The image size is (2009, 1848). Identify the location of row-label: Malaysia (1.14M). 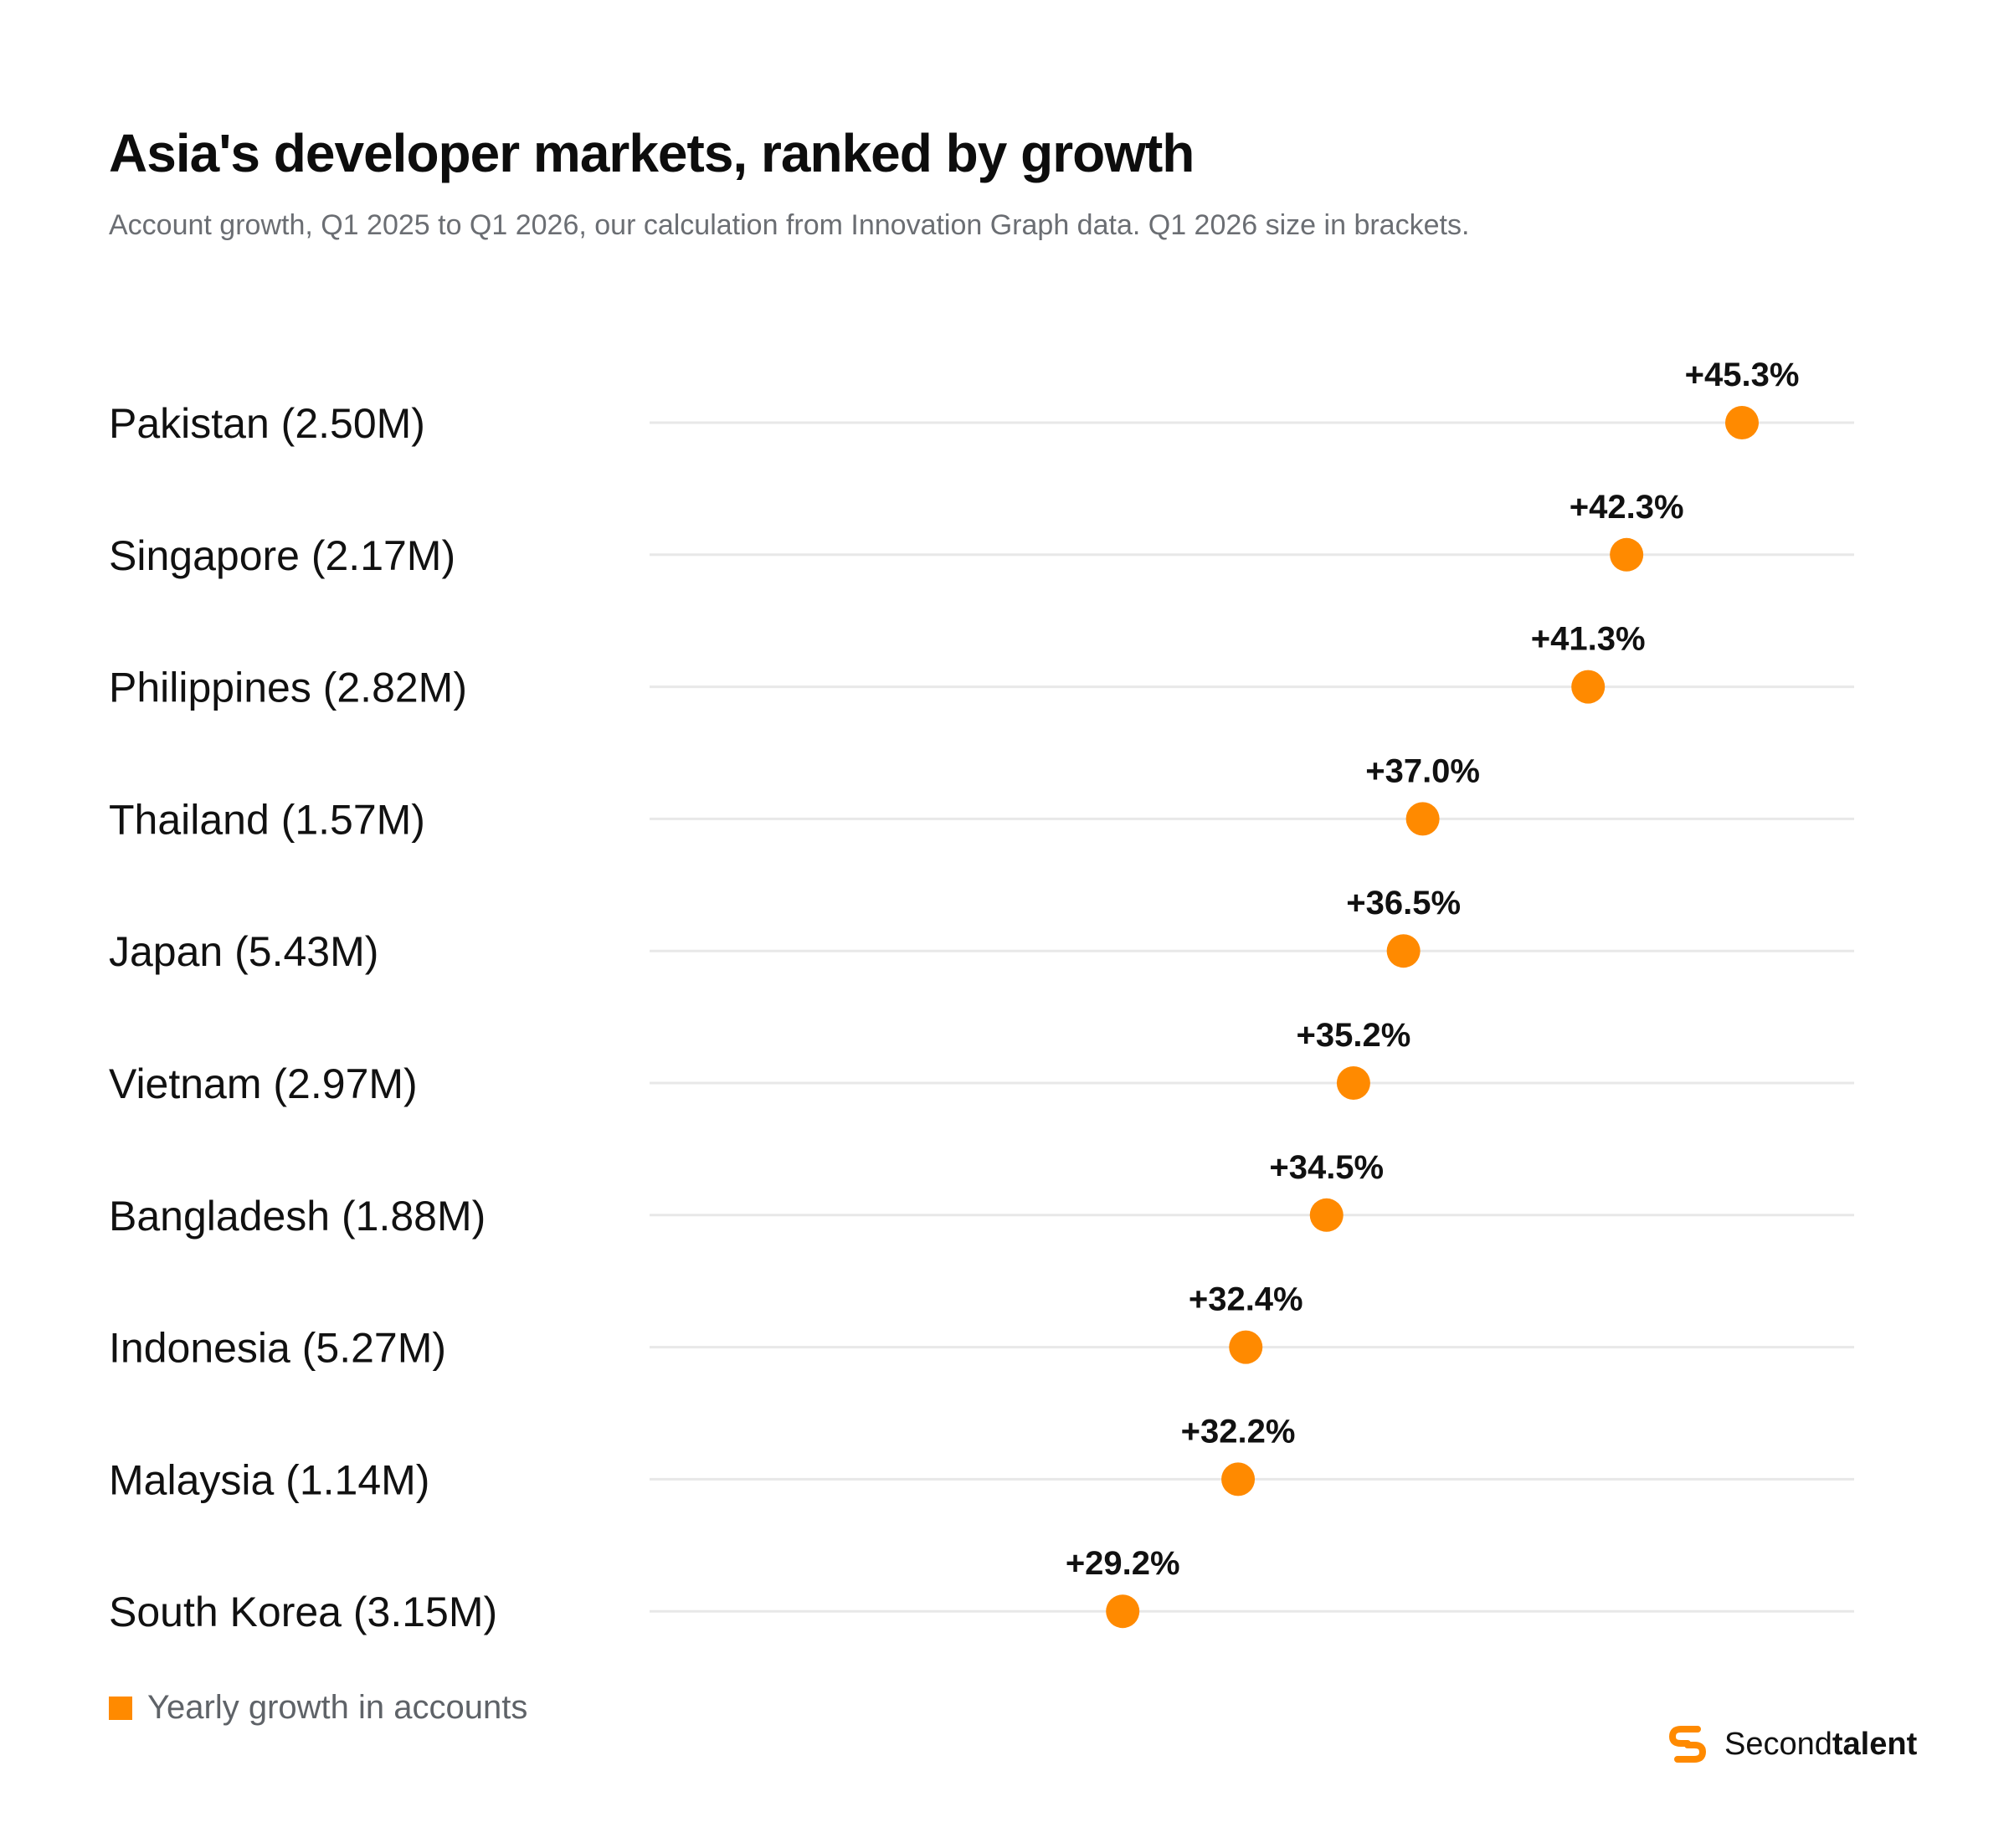
(269, 1479).